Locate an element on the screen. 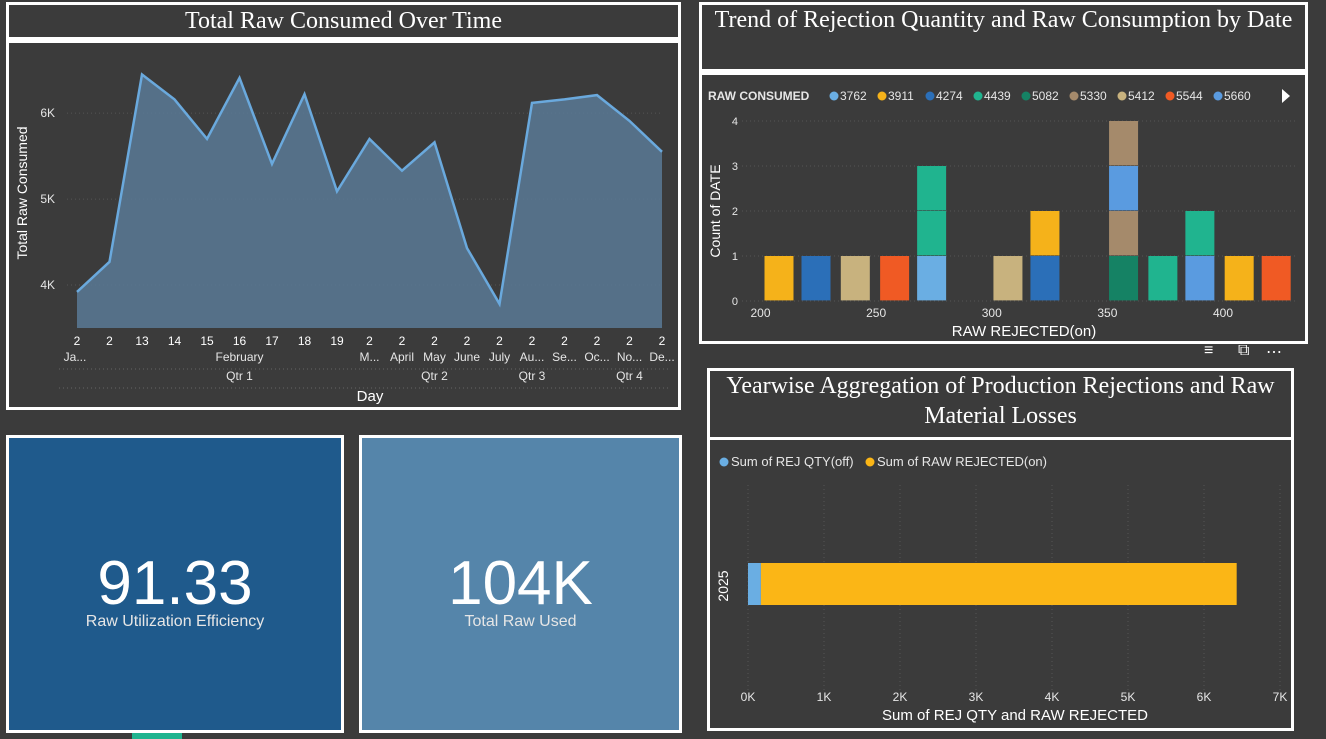 The width and height of the screenshot is (1326, 739). y-tick-label: 1 is located at coordinates (735, 257).